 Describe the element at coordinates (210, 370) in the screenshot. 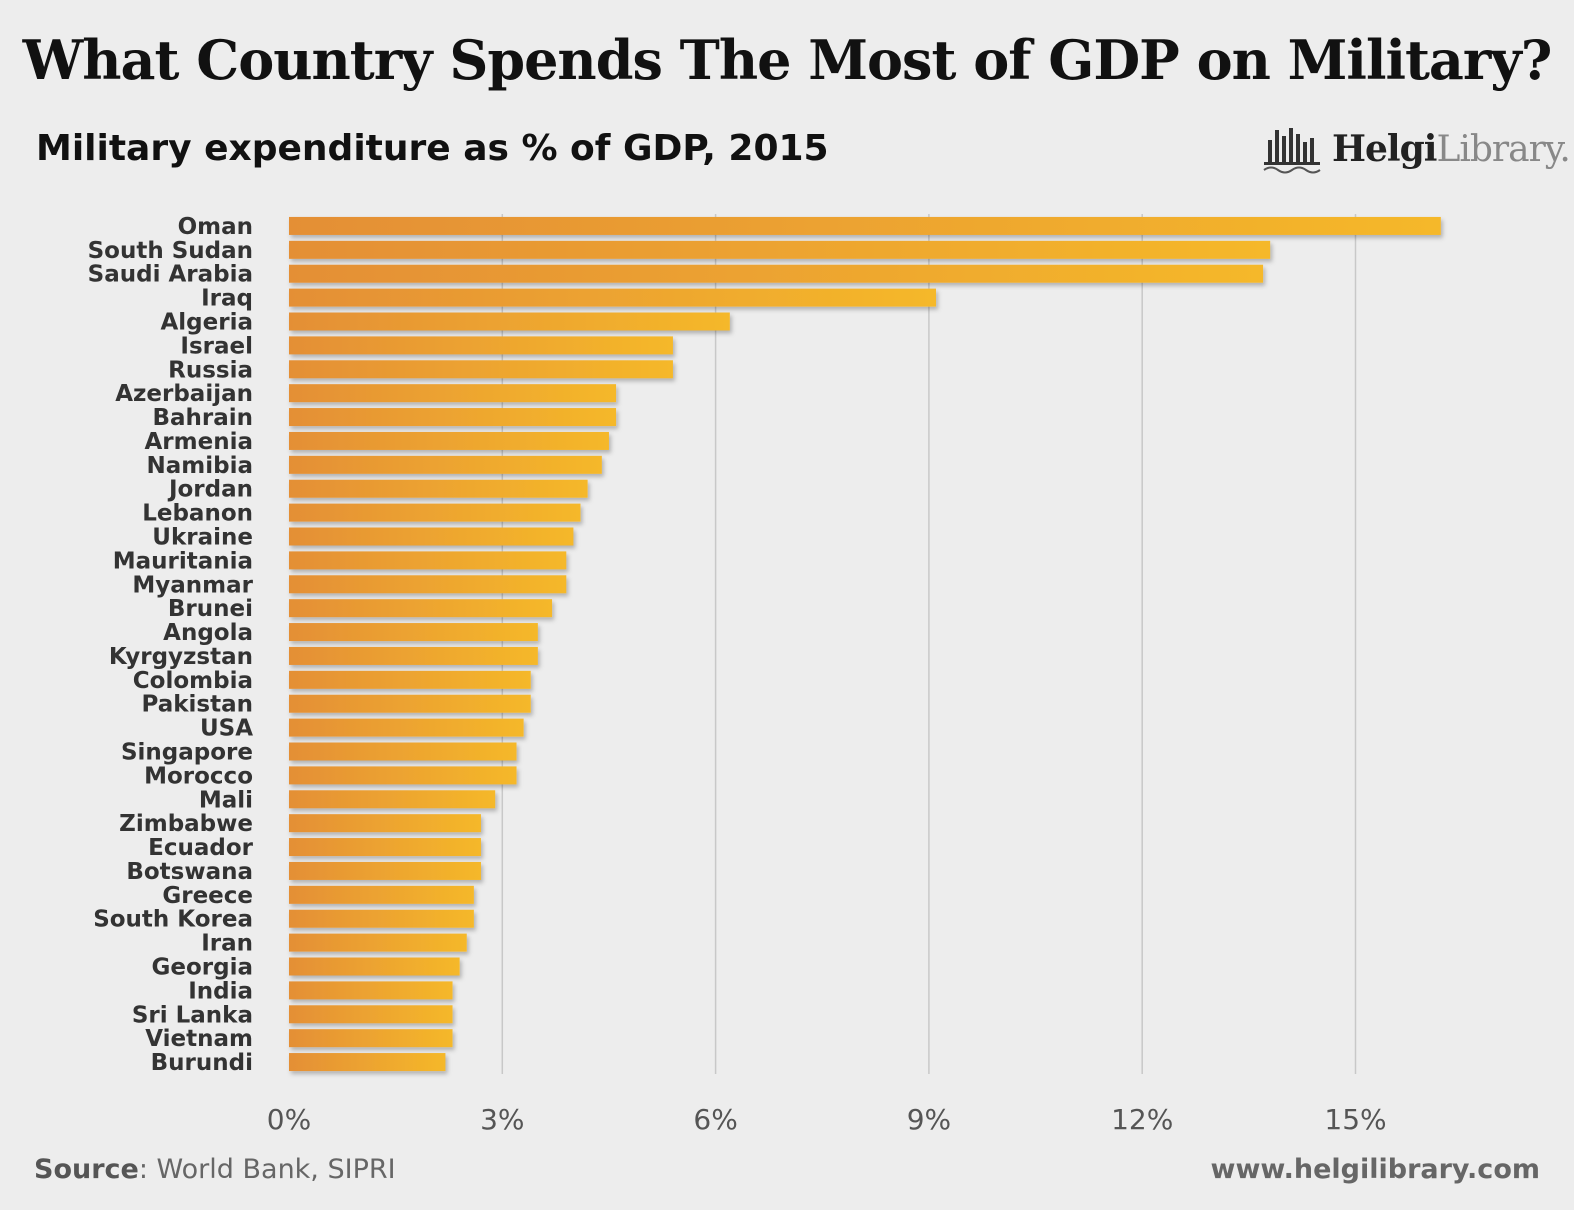

I see `category-label: Russia` at that location.